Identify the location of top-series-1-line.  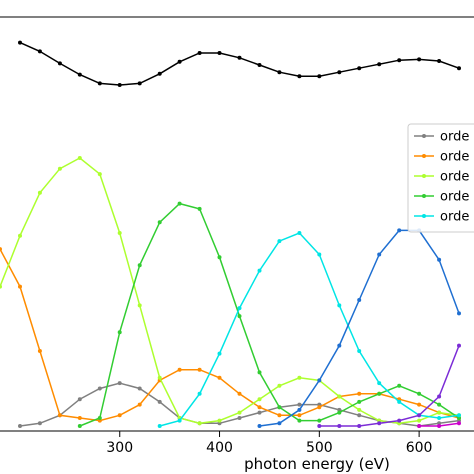
(239, 63).